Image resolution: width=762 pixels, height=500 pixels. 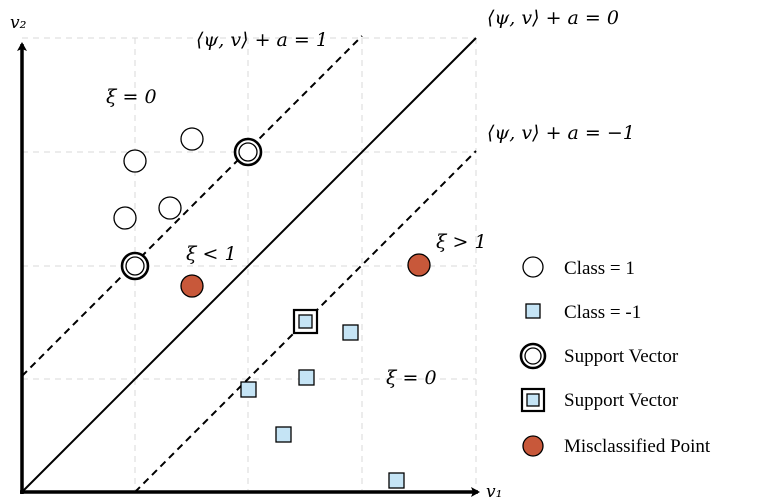 What do you see at coordinates (602, 312) in the screenshot?
I see `legend-label-class-negative: Class = -1` at bounding box center [602, 312].